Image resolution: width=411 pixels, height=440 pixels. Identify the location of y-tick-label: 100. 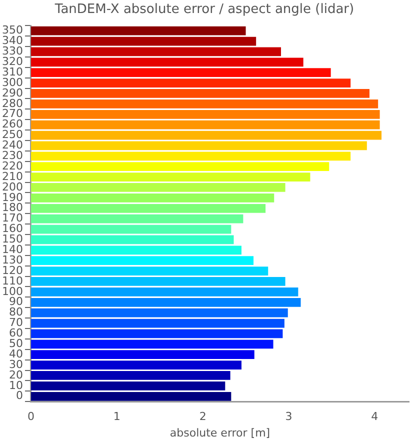
(12, 291).